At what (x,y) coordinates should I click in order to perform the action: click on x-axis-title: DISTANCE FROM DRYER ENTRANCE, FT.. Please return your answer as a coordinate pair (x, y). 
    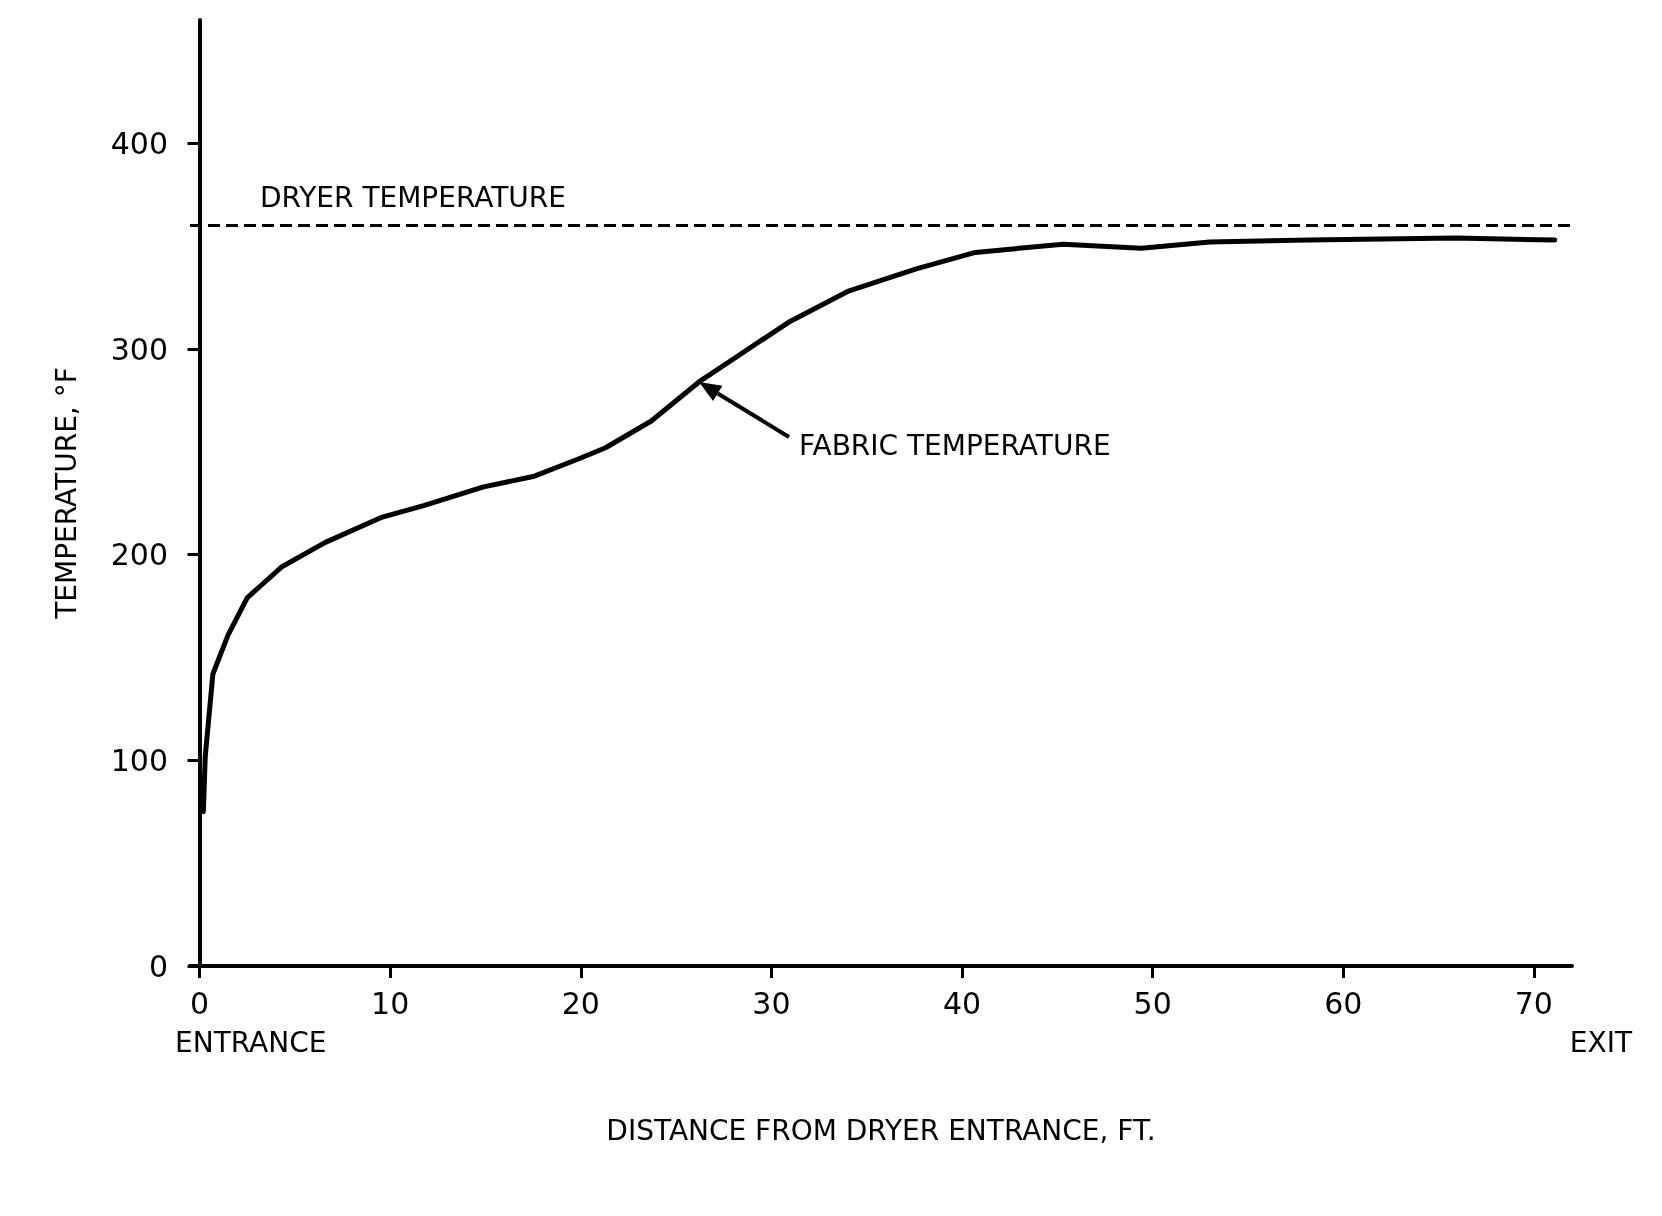
    Looking at the image, I should click on (881, 1130).